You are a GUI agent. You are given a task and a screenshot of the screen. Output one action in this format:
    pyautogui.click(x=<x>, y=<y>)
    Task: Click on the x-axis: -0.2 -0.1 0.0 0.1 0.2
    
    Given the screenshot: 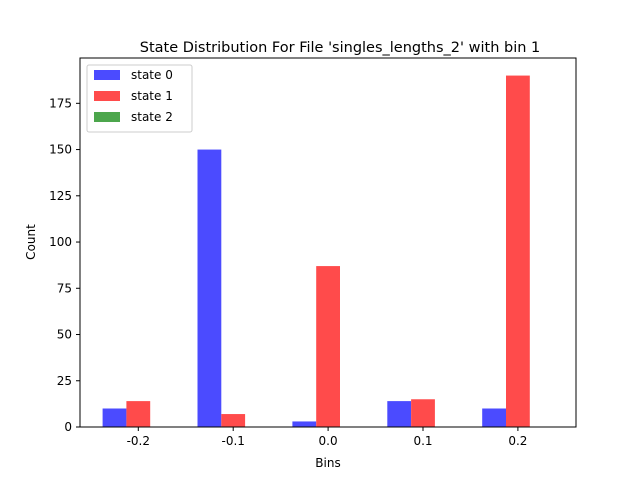 What is the action you would take?
    pyautogui.click(x=327, y=437)
    